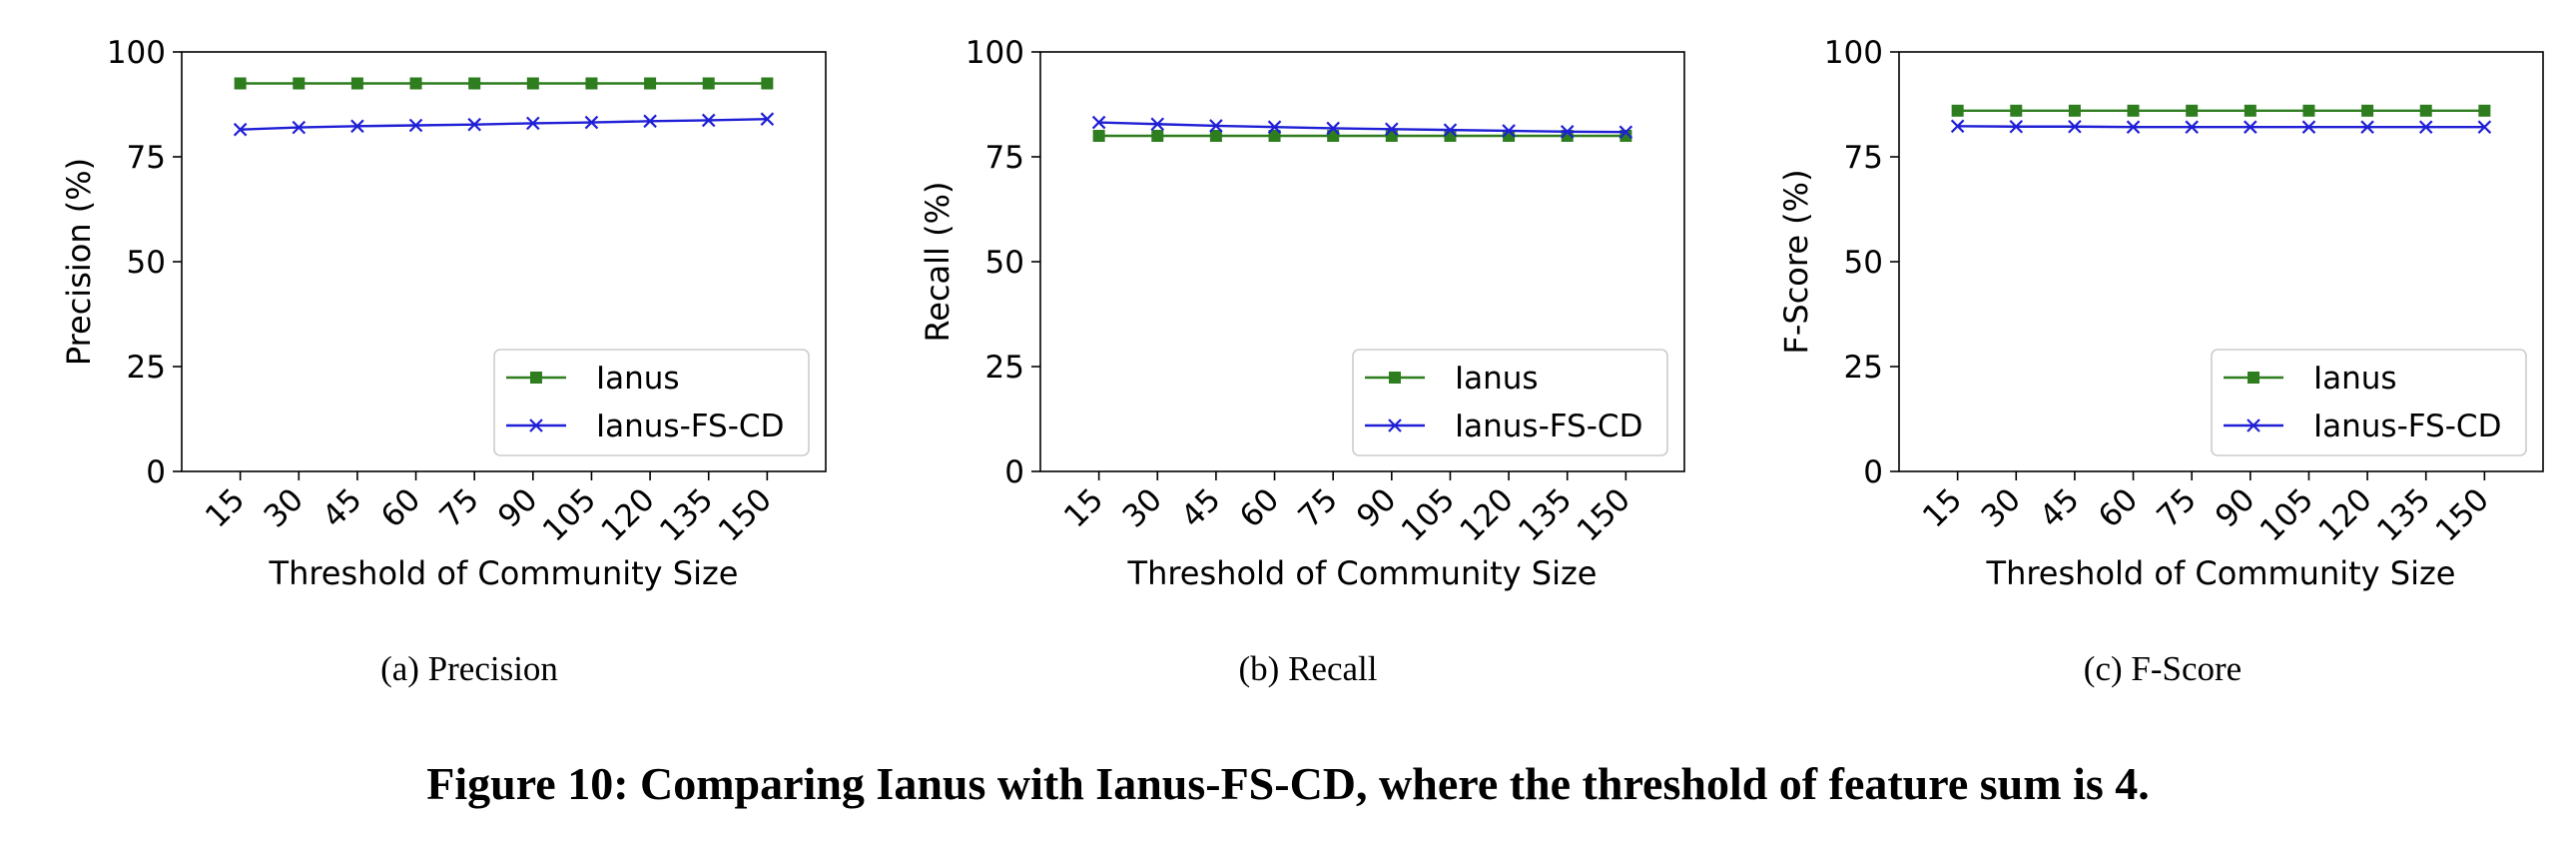 This screenshot has width=2576, height=841. What do you see at coordinates (1200, 507) in the screenshot?
I see `x-tick-label: 45` at bounding box center [1200, 507].